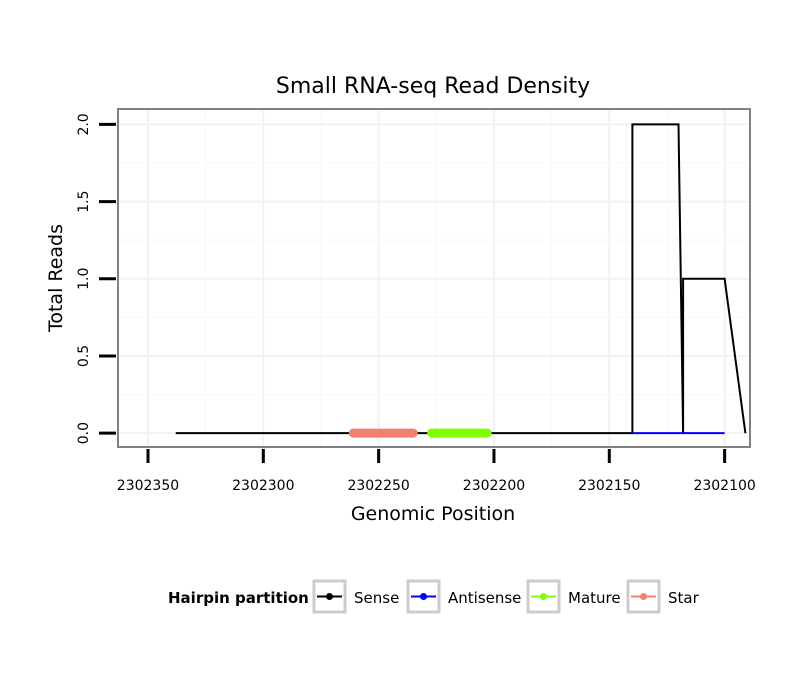 The height and width of the screenshot is (690, 810). Describe the element at coordinates (423, 596) in the screenshot. I see `legend-key-point-antisense` at that location.